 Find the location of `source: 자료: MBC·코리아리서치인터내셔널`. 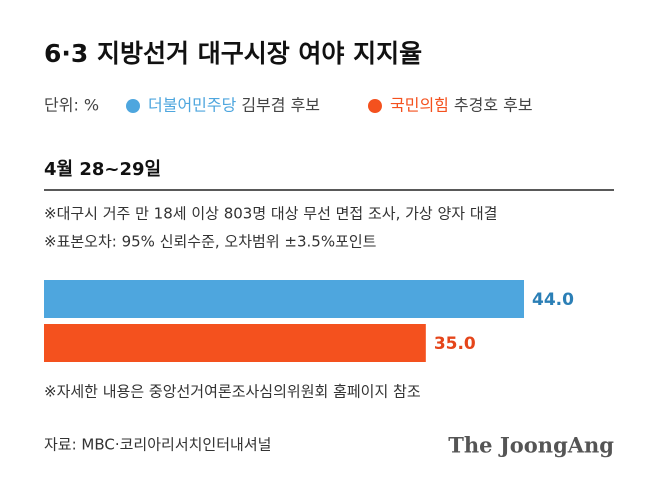

source: 자료: MBC·코리아리서치인터내셔널 is located at coordinates (157, 445).